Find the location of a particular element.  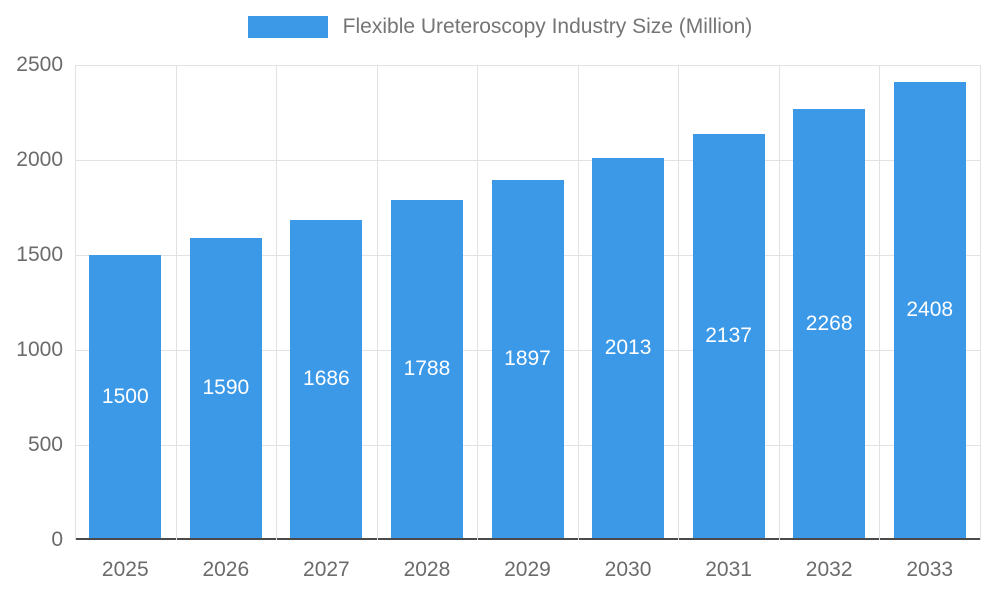

bar-2028: 1788 is located at coordinates (426, 369).